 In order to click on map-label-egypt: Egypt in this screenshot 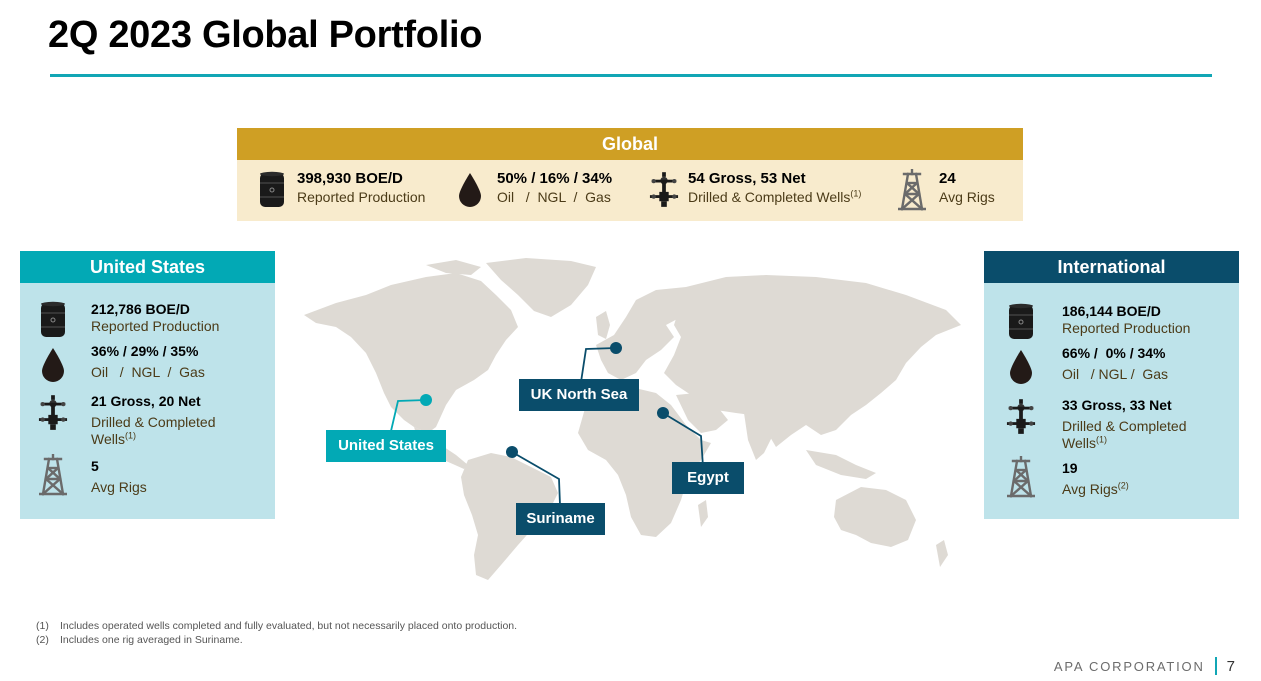, I will do `click(708, 478)`.